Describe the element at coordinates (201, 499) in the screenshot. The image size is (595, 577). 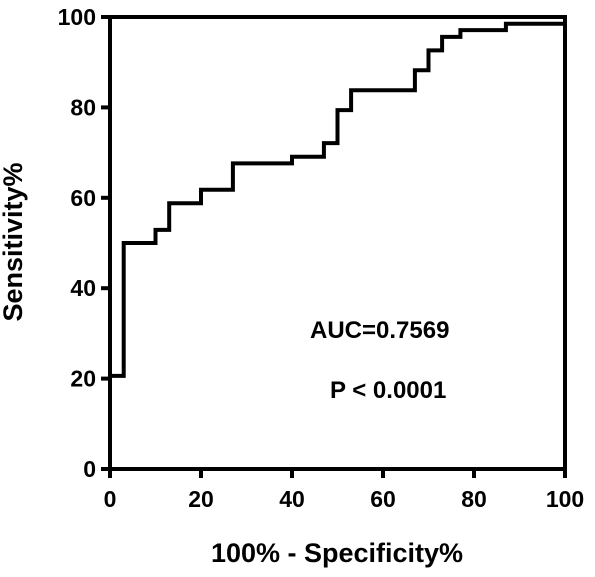
I see `x-tick-label: 20` at that location.